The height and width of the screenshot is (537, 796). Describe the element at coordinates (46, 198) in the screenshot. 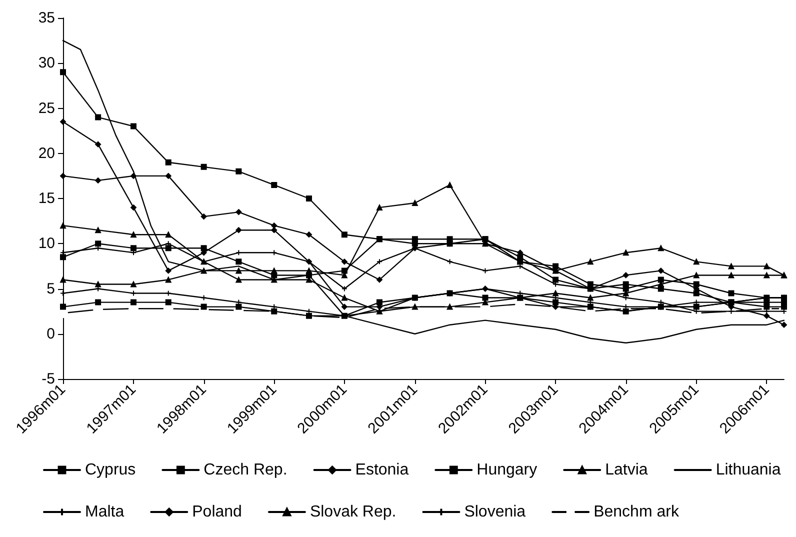

I see `y-tick-label: 15` at that location.